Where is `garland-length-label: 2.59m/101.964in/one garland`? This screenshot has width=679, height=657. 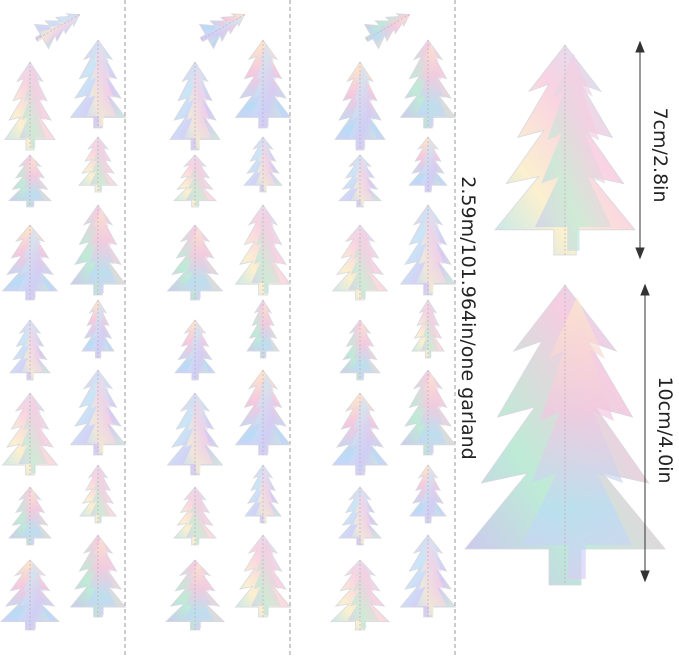 garland-length-label: 2.59m/101.964in/one garland is located at coordinates (468, 317).